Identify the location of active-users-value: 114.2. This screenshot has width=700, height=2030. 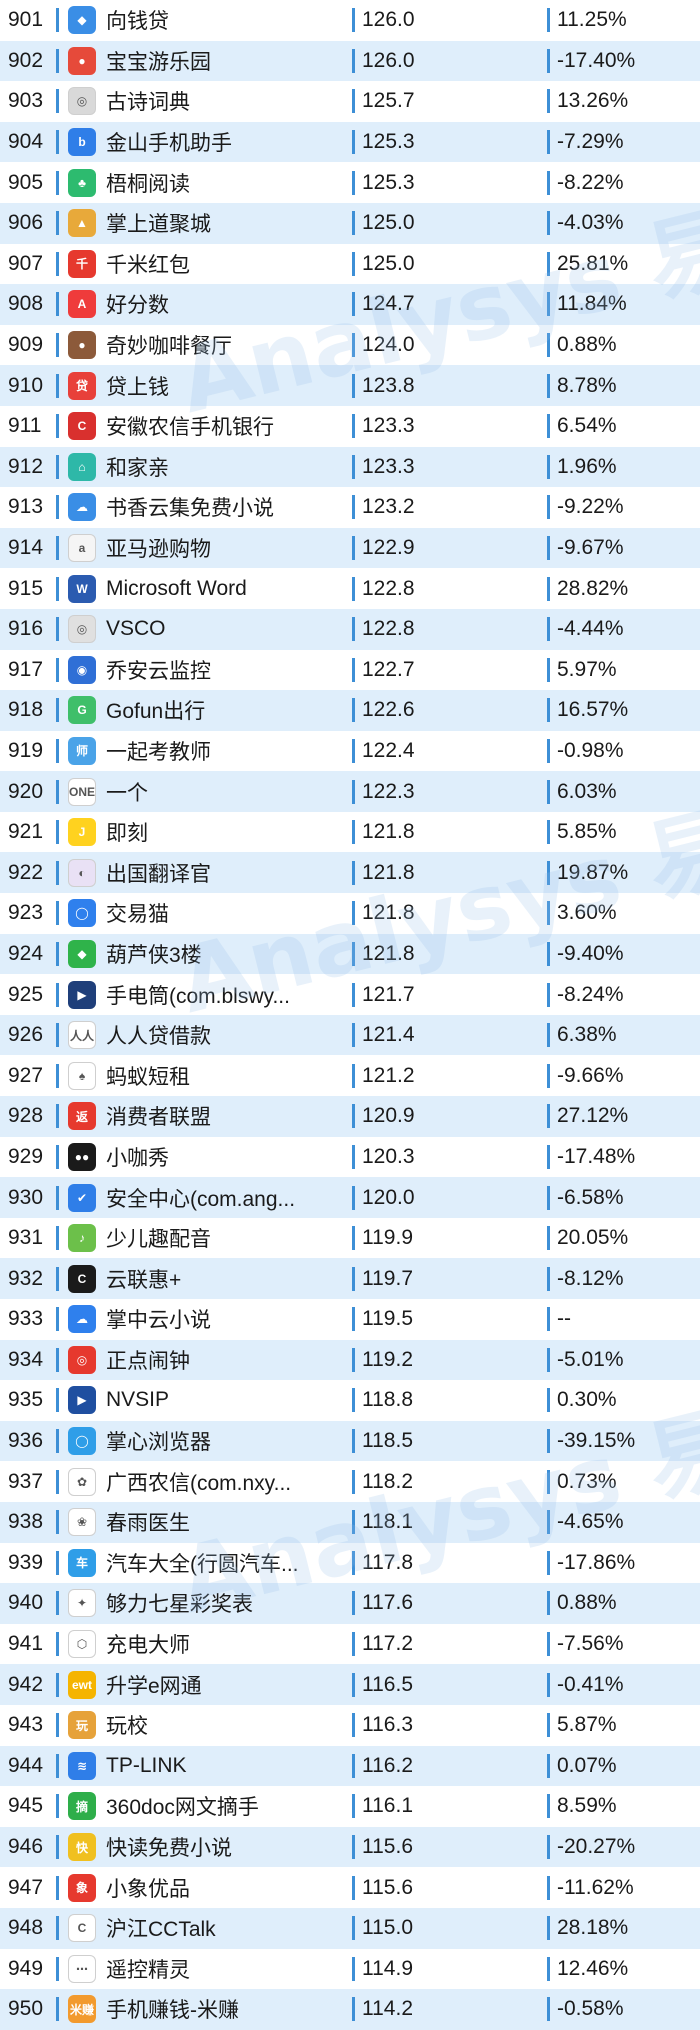
(387, 2009).